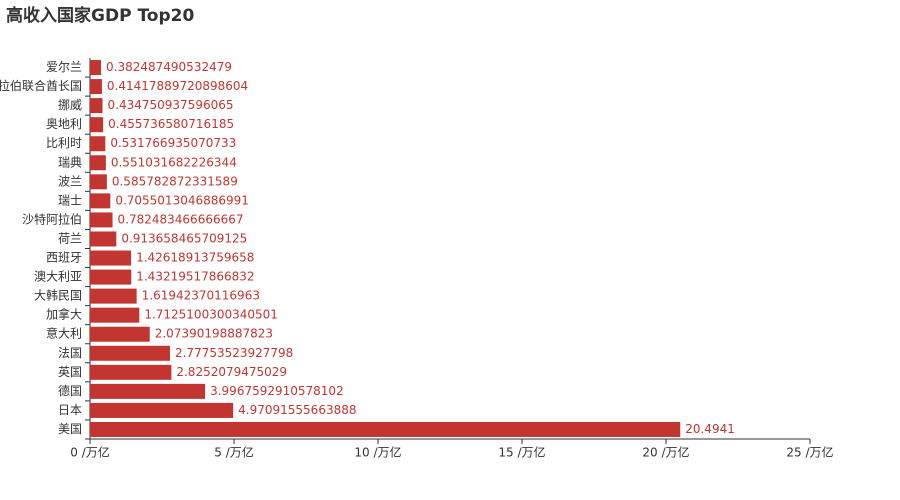 The height and width of the screenshot is (500, 900). I want to click on y-tick-label: 挪威, so click(70, 105).